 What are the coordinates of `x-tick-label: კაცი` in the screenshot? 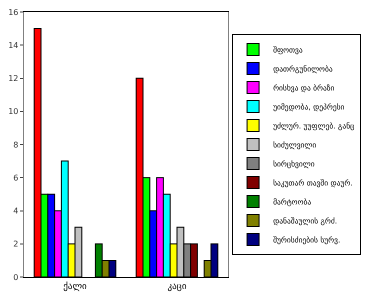 It's located at (177, 287).